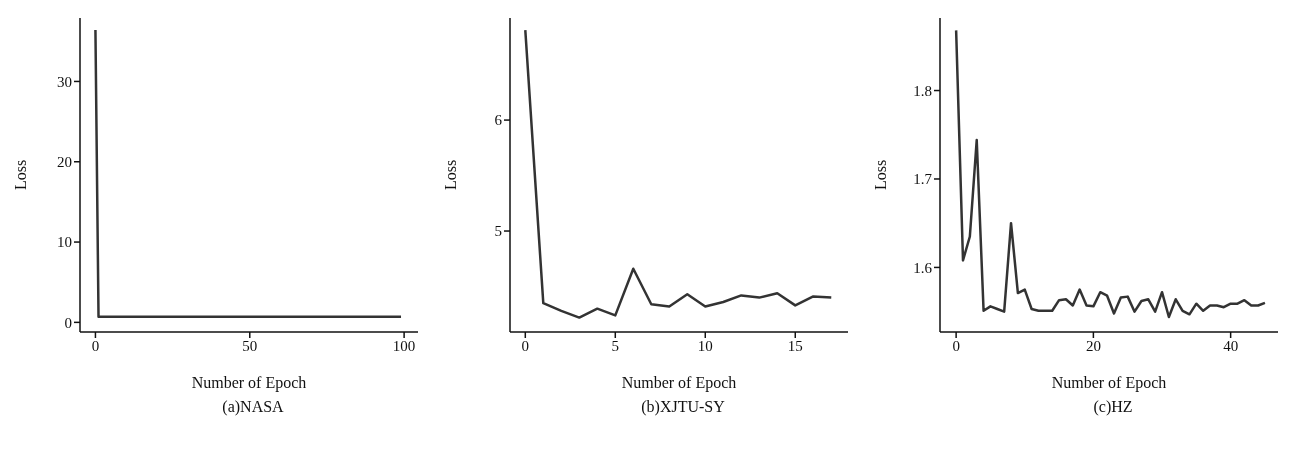  What do you see at coordinates (1113, 407) in the screenshot?
I see `text: (c)HZ` at bounding box center [1113, 407].